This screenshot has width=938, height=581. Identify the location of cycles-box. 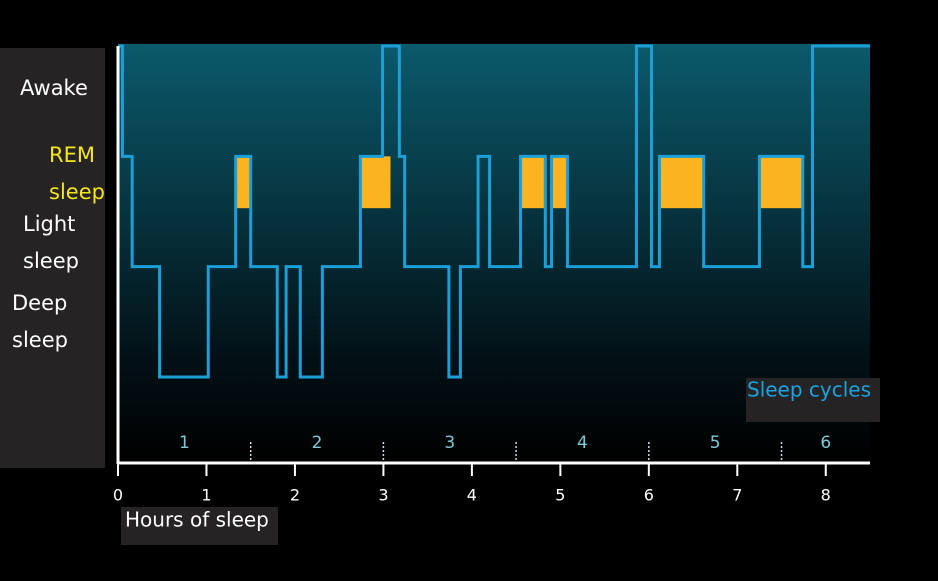
(813, 400).